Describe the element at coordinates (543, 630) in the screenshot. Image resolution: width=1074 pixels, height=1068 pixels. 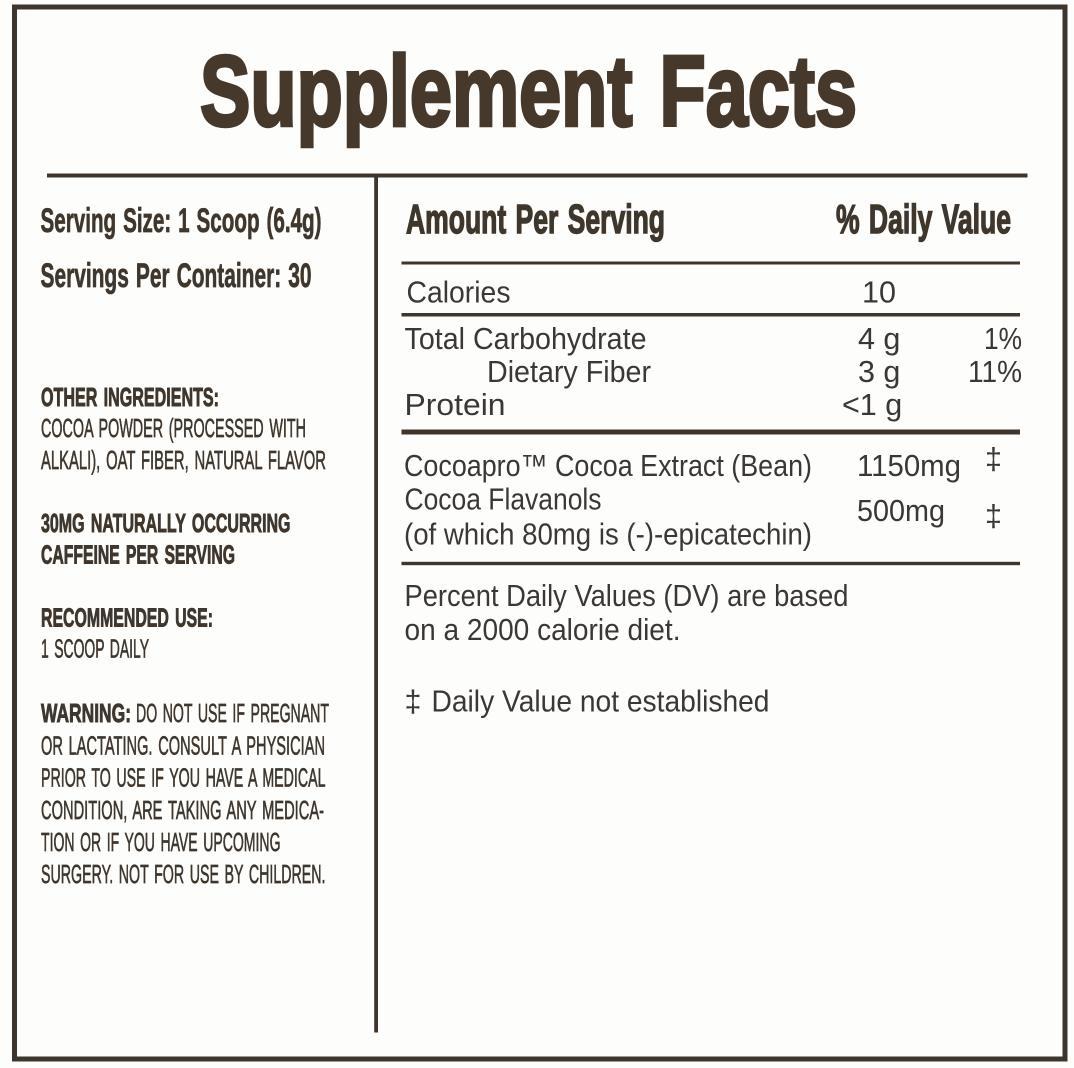
I see `svg-text: on a 2000 calorie diet.` at that location.